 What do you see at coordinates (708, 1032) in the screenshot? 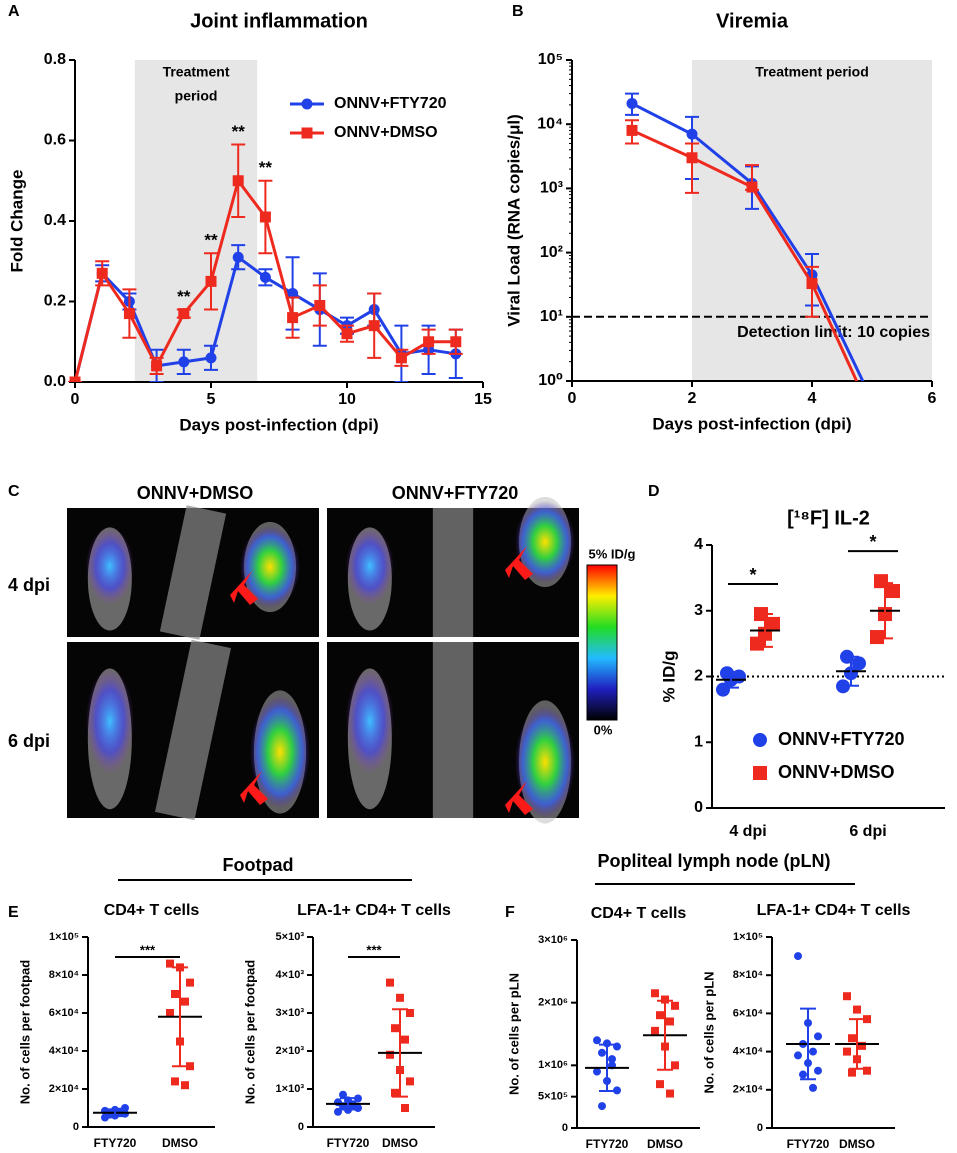
I see `y-axis-label: No. of cells per pLN` at bounding box center [708, 1032].